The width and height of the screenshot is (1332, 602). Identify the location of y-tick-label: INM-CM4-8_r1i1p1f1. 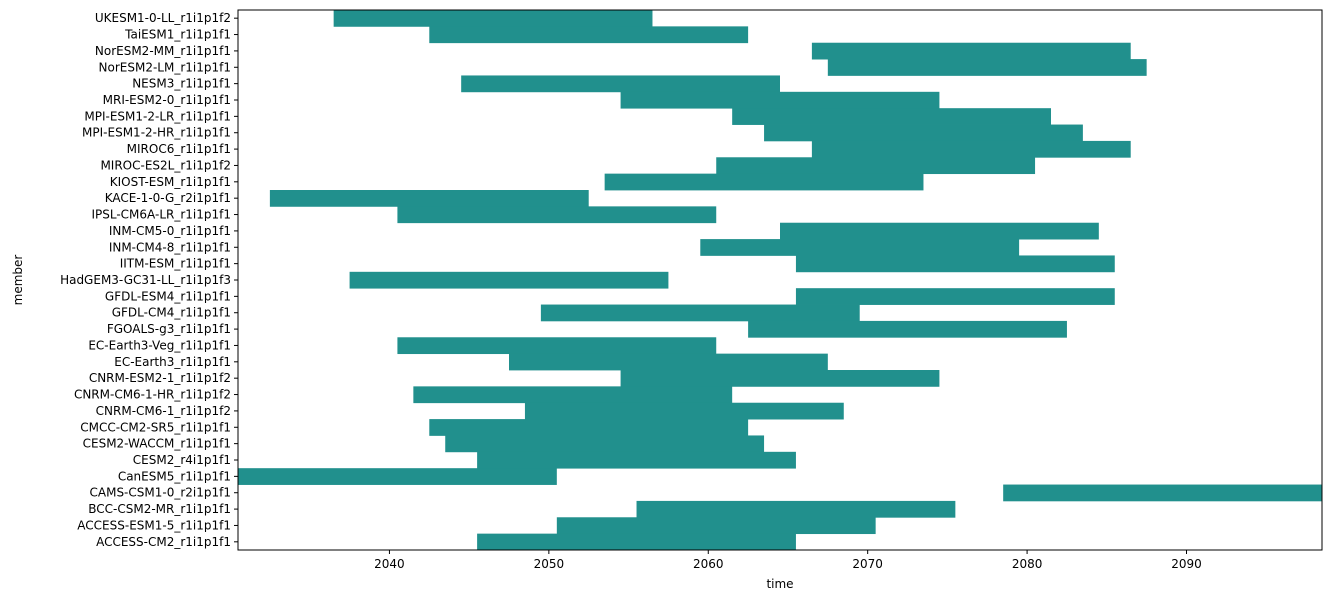
(170, 247).